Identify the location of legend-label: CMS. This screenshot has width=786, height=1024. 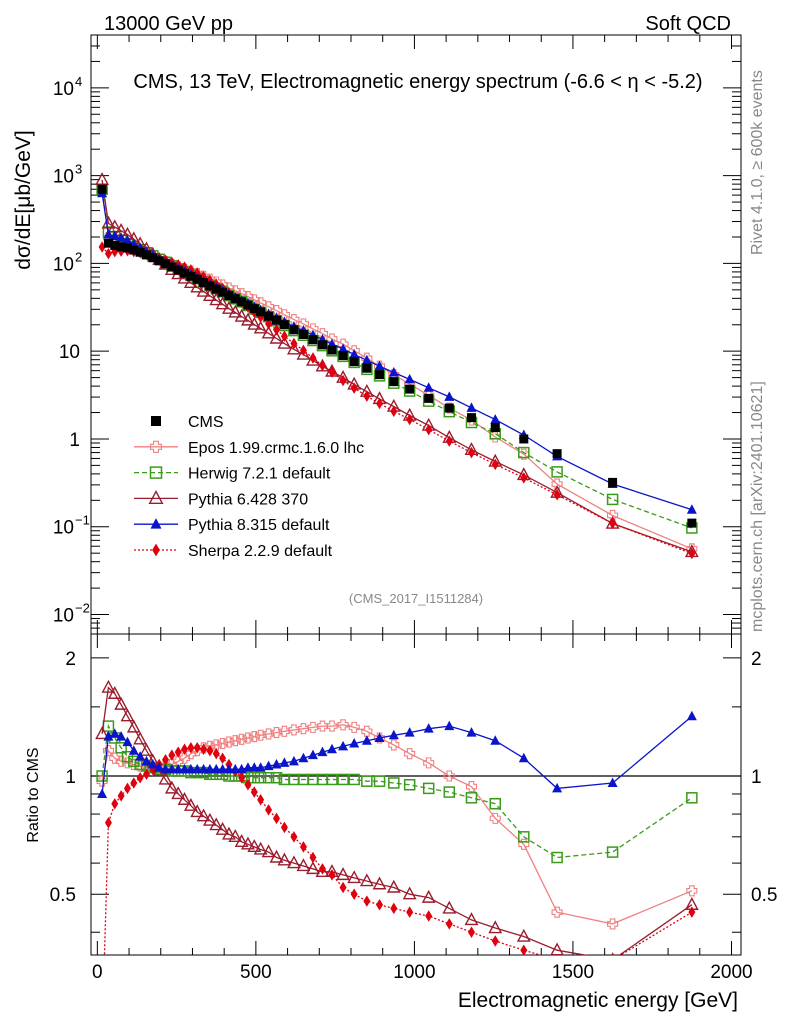
(206, 422).